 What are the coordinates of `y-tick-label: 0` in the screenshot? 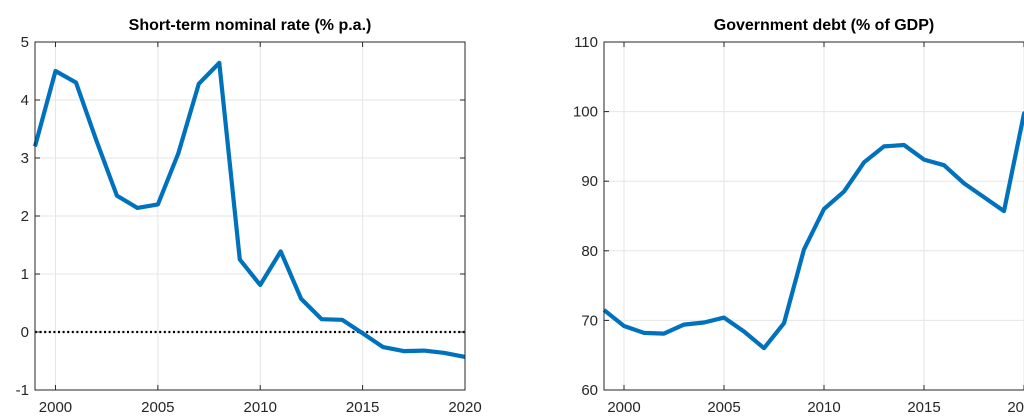 It's located at (25, 332).